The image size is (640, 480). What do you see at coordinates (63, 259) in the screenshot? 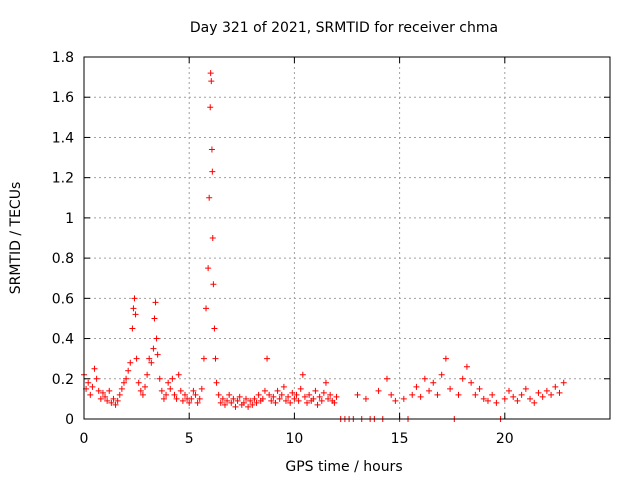
I see `y-tick-label: 0.8` at bounding box center [63, 259].